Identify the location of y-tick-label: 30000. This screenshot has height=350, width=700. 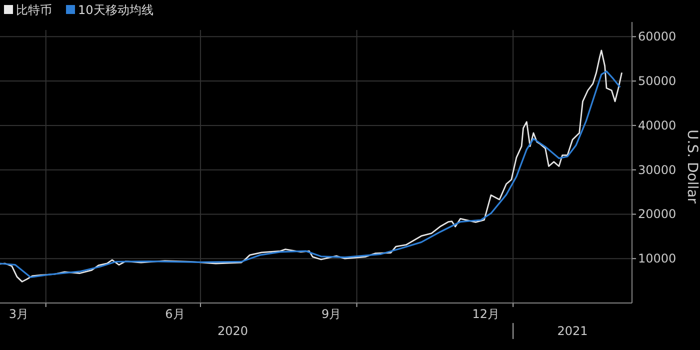
(657, 169).